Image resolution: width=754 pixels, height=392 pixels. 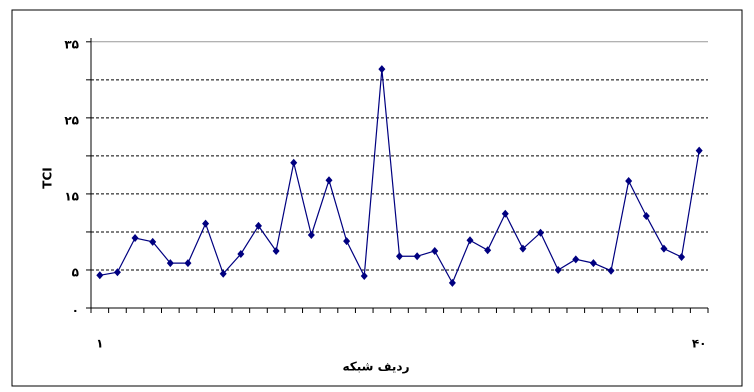 I want to click on y-tick-label: ۳۵, so click(x=71, y=44).